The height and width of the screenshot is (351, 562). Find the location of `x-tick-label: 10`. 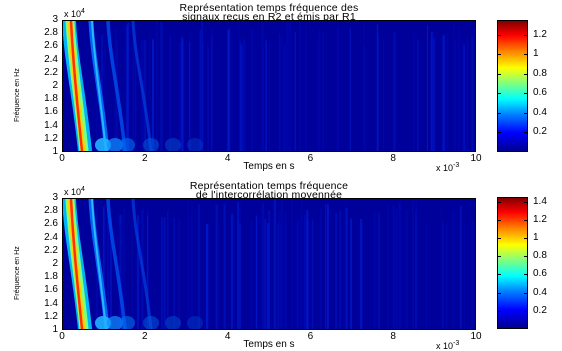

x-tick-label: 10 is located at coordinates (476, 336).